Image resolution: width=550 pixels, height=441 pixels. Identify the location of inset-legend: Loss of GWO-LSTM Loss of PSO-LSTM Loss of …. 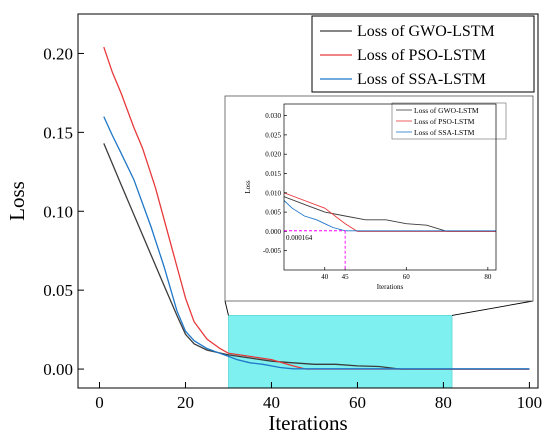
(449, 121).